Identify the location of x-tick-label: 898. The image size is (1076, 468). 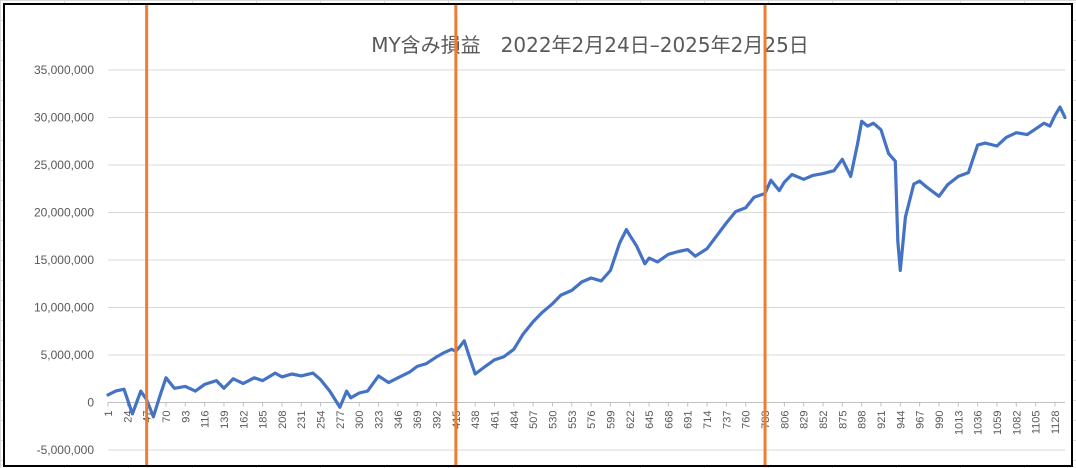
(863, 420).